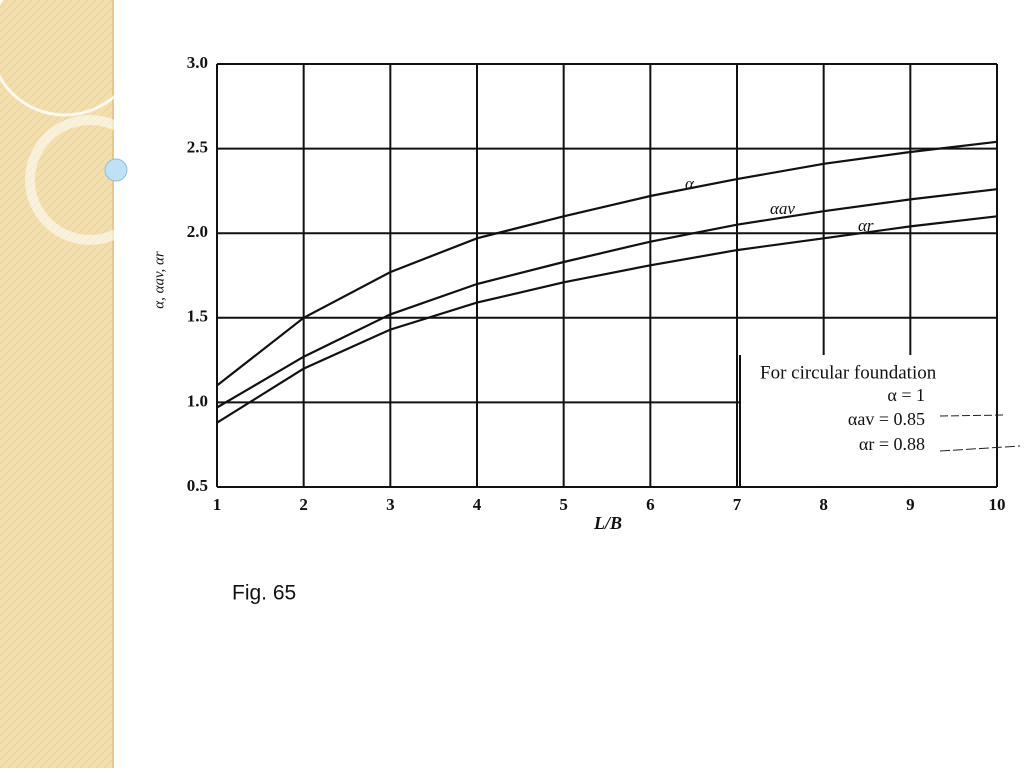 Image resolution: width=1024 pixels, height=773 pixels. What do you see at coordinates (782, 208) in the screenshot?
I see `series-label: αav` at bounding box center [782, 208].